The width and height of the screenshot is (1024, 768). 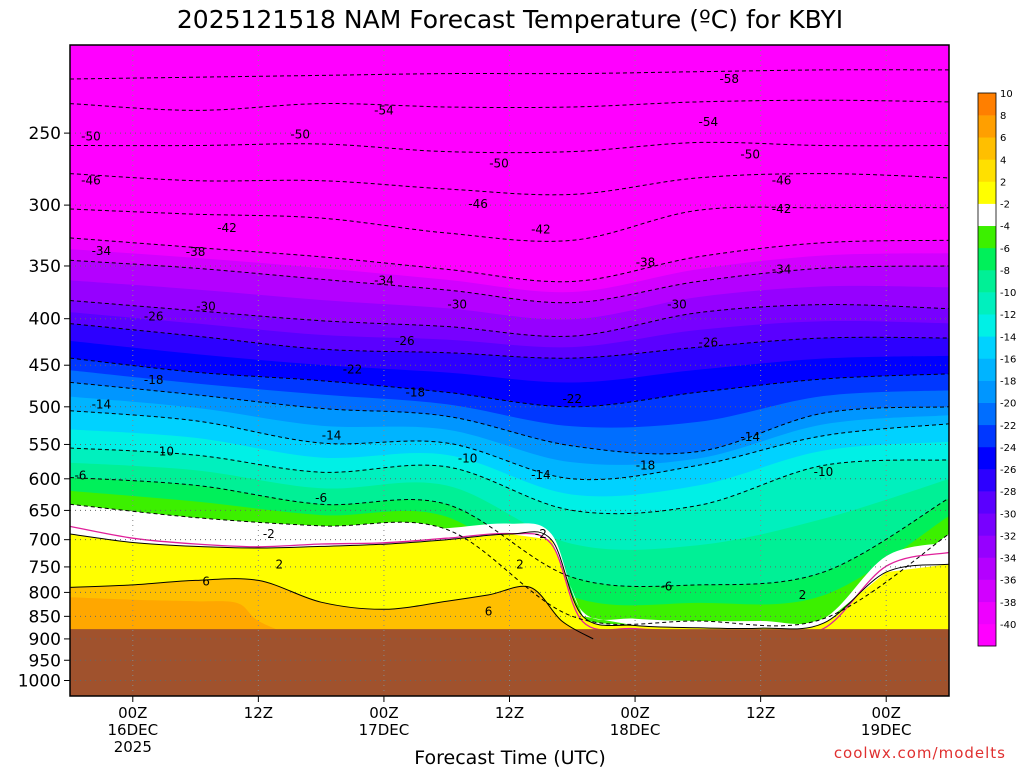 I want to click on x-tick-label: 18DEC, so click(x=635, y=730).